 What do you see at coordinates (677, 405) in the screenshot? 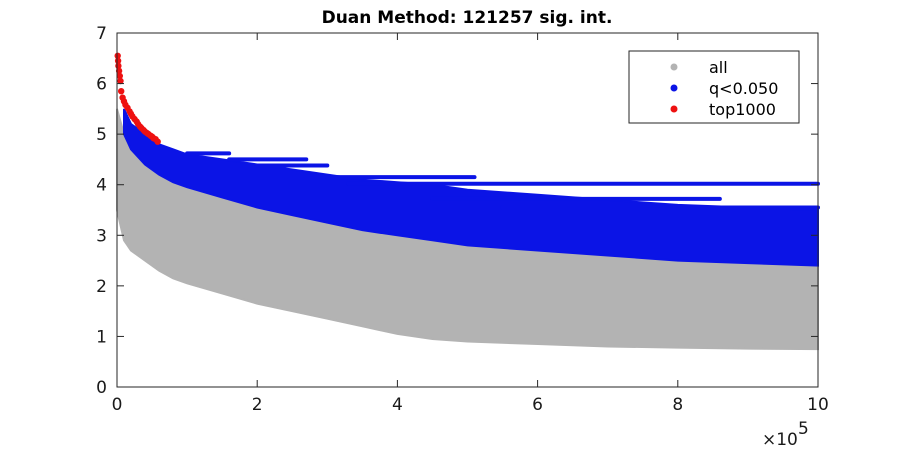
I see `x-tick-label: 8` at bounding box center [677, 405].